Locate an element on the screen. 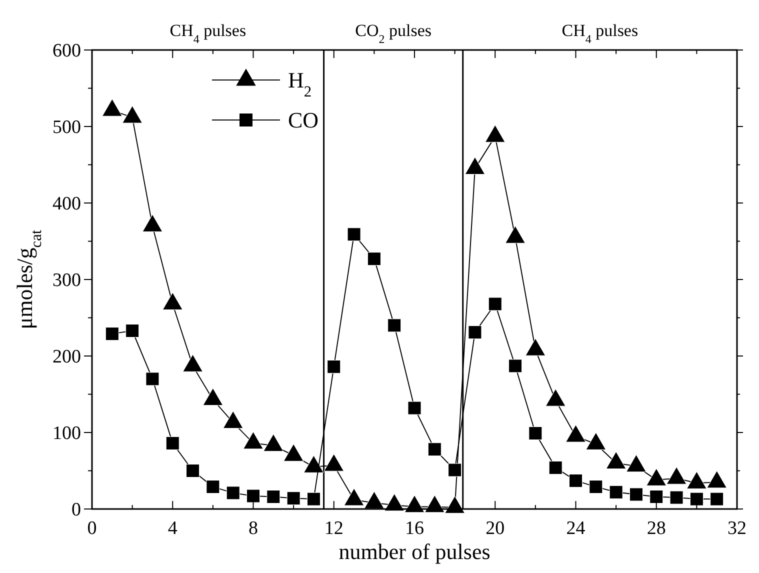 The width and height of the screenshot is (759, 573). x-tick-label: 32 is located at coordinates (737, 528).